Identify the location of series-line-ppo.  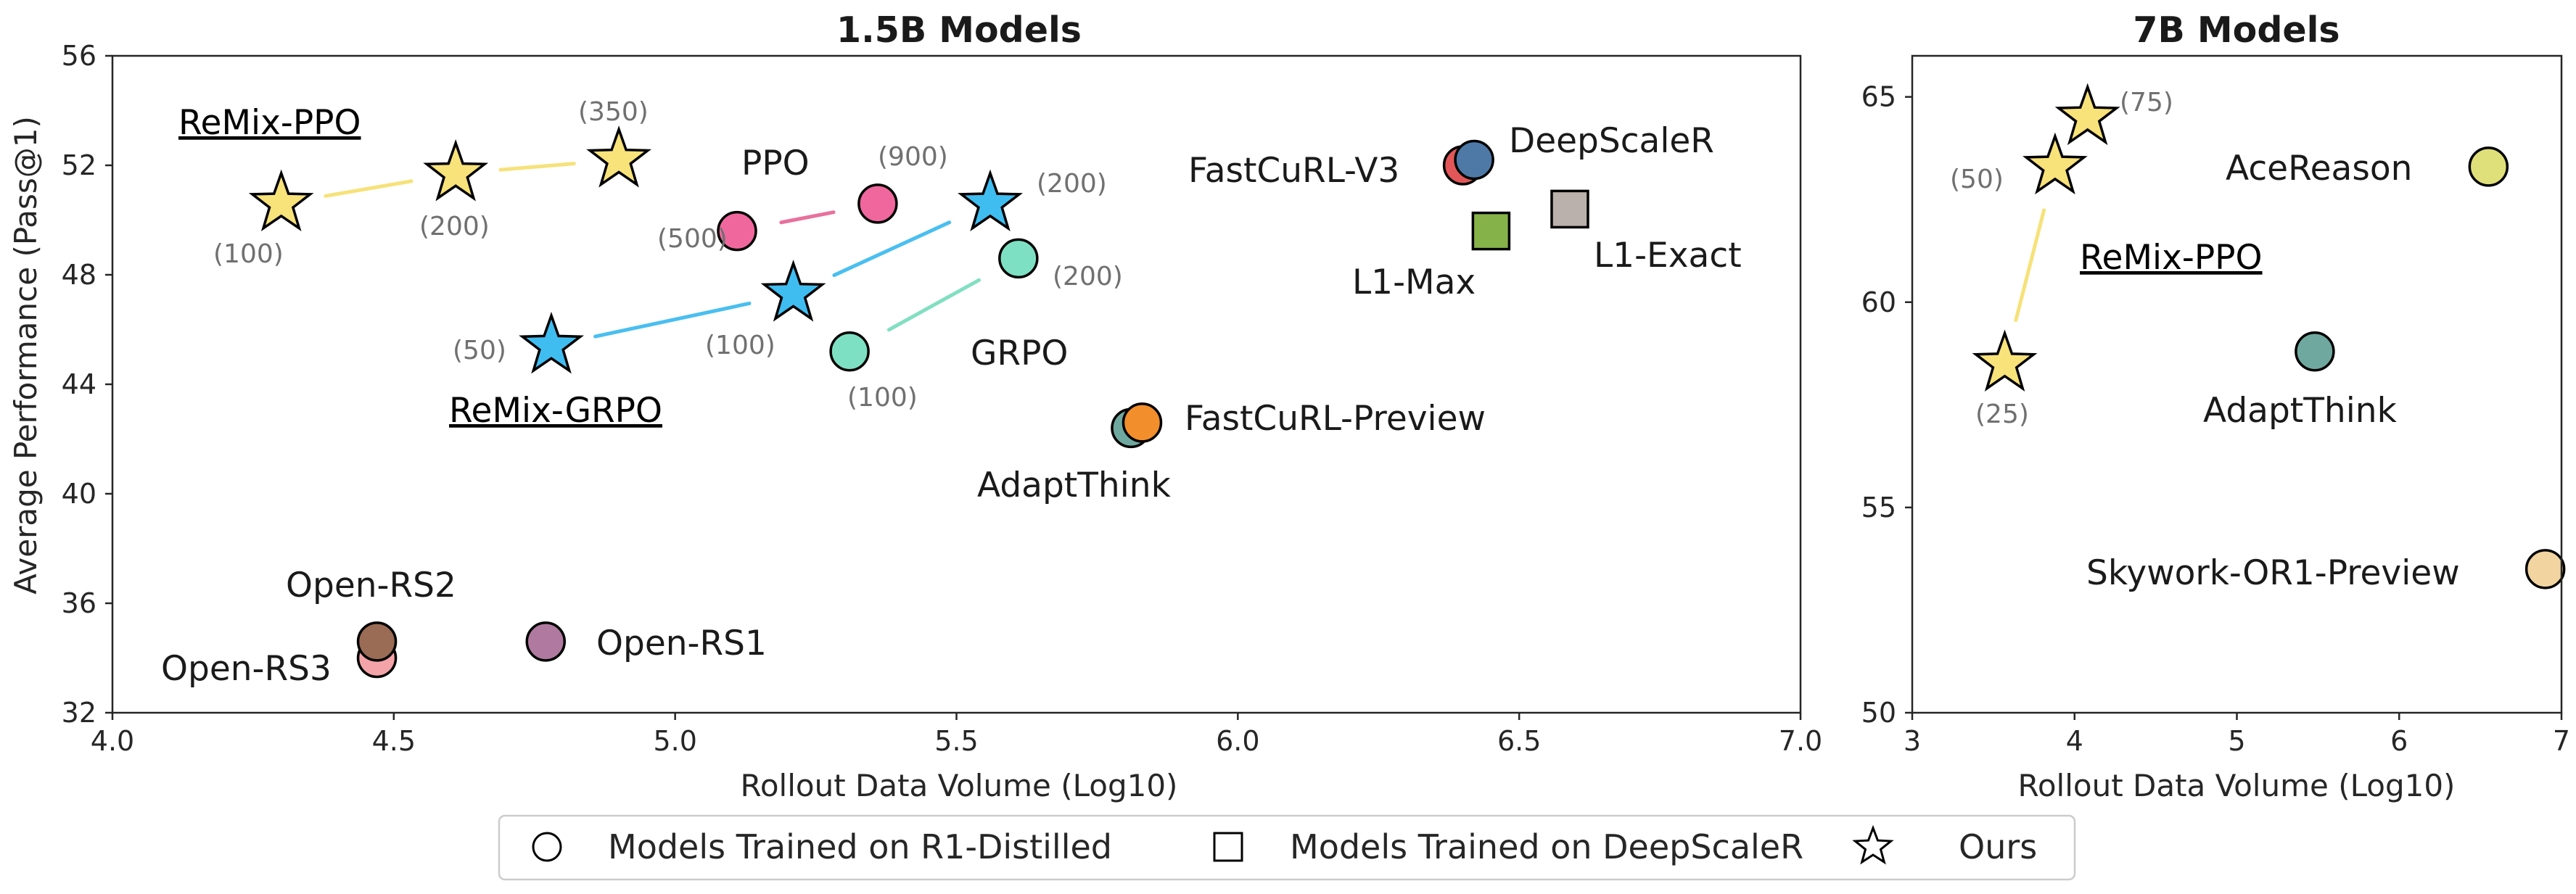
(807, 217).